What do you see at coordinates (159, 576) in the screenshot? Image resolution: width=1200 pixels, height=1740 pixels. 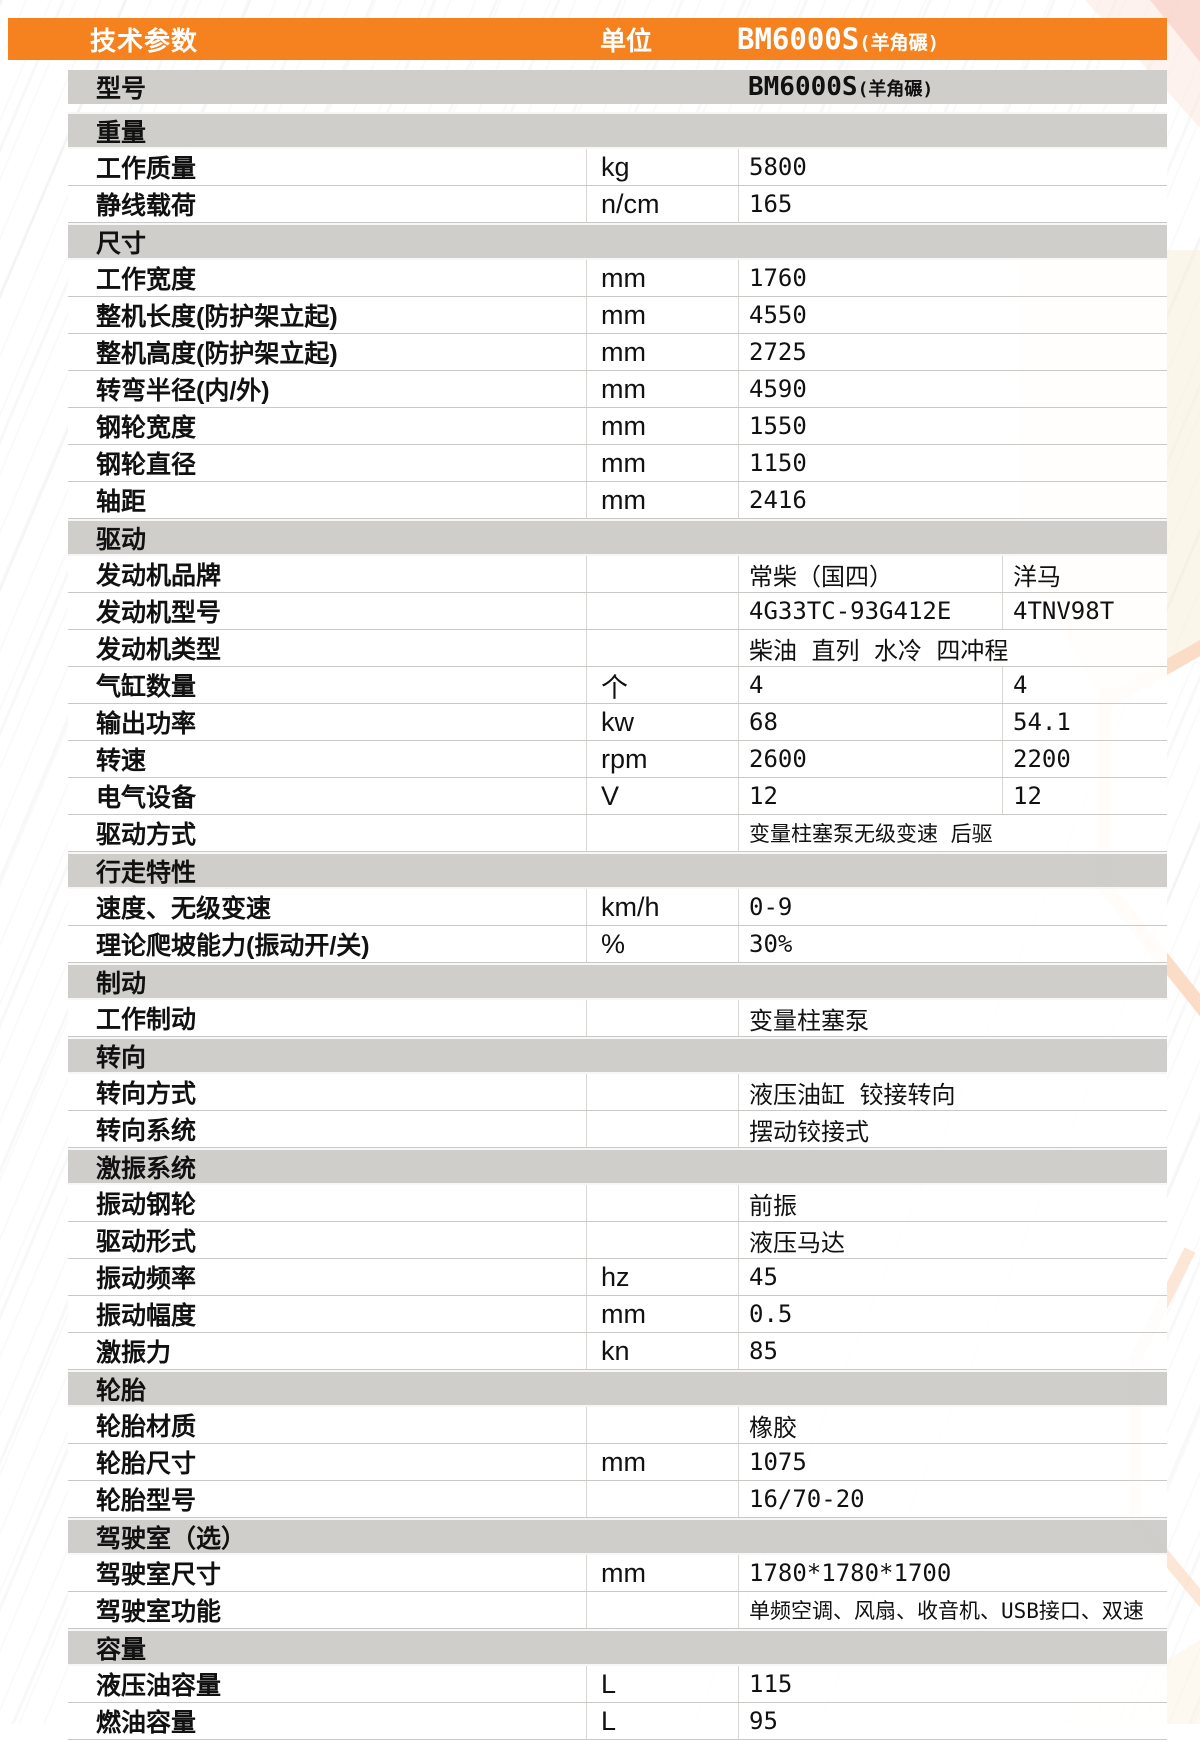 I see `param-name-cell: 发动机品牌` at bounding box center [159, 576].